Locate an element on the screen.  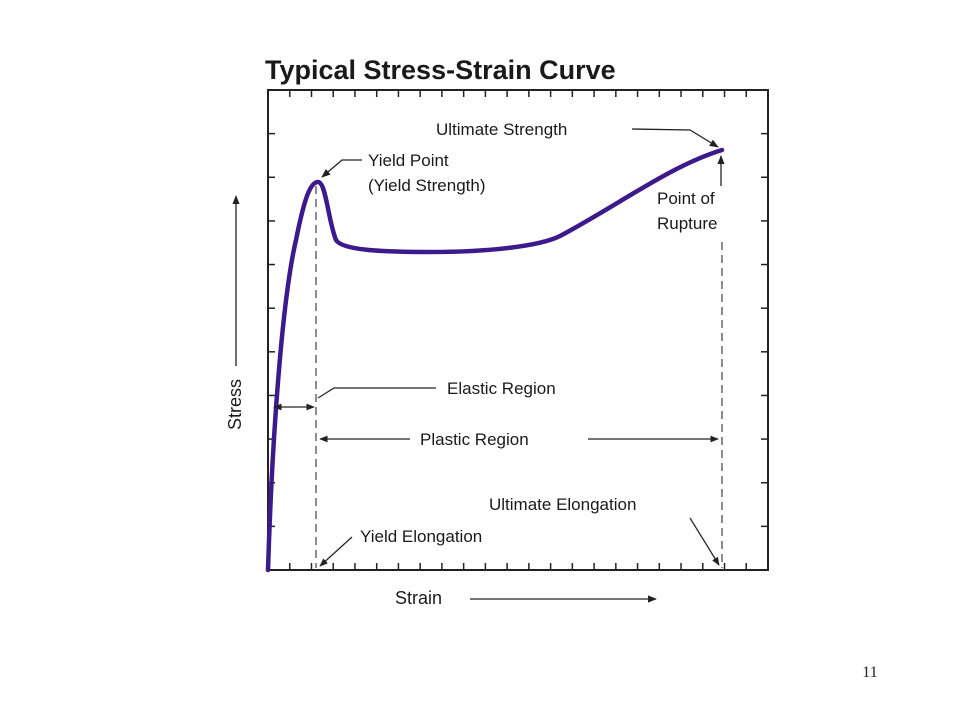
elastic-region-label: Elastic Region is located at coordinates (501, 388).